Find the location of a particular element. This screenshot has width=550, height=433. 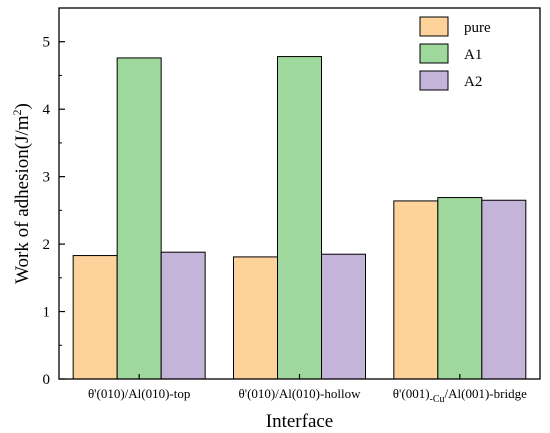

category-label: θ'(010)/Al(010)-hollow is located at coordinates (300, 393).